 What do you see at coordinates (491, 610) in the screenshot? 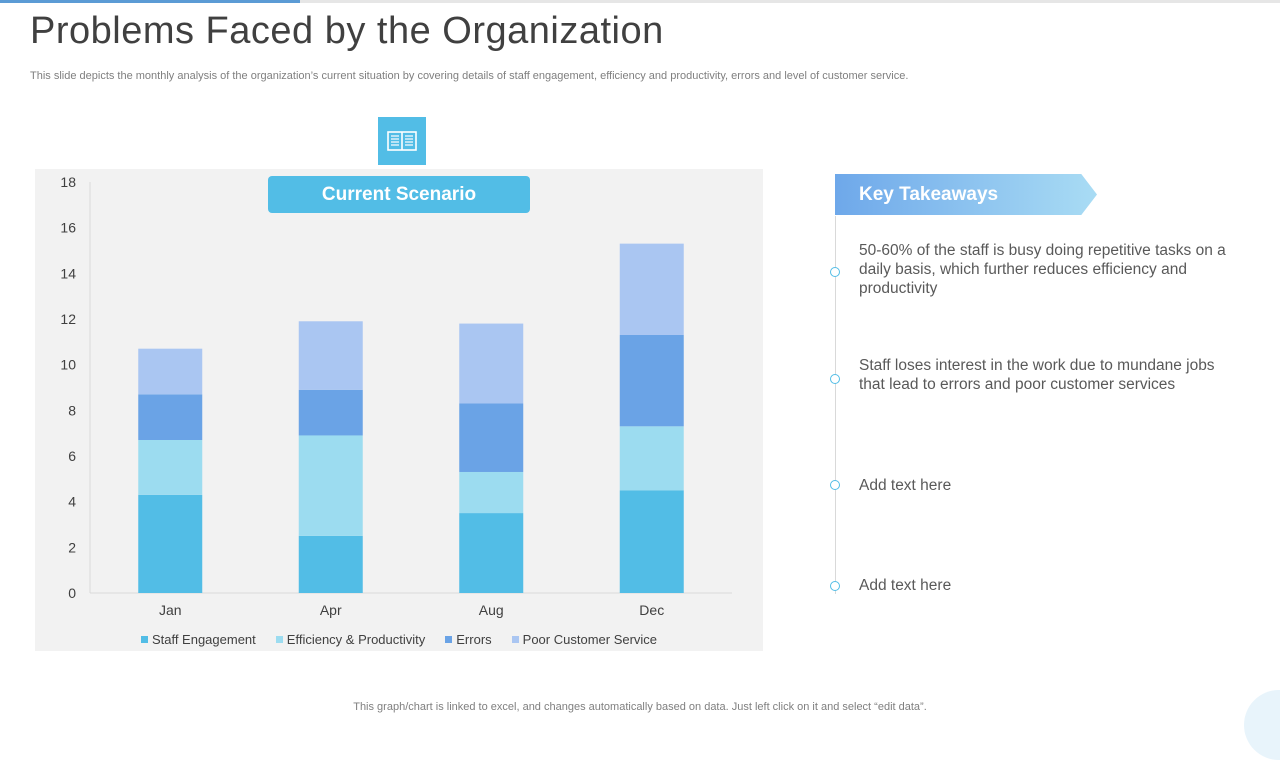
I see `x-tick-label: Aug` at bounding box center [491, 610].